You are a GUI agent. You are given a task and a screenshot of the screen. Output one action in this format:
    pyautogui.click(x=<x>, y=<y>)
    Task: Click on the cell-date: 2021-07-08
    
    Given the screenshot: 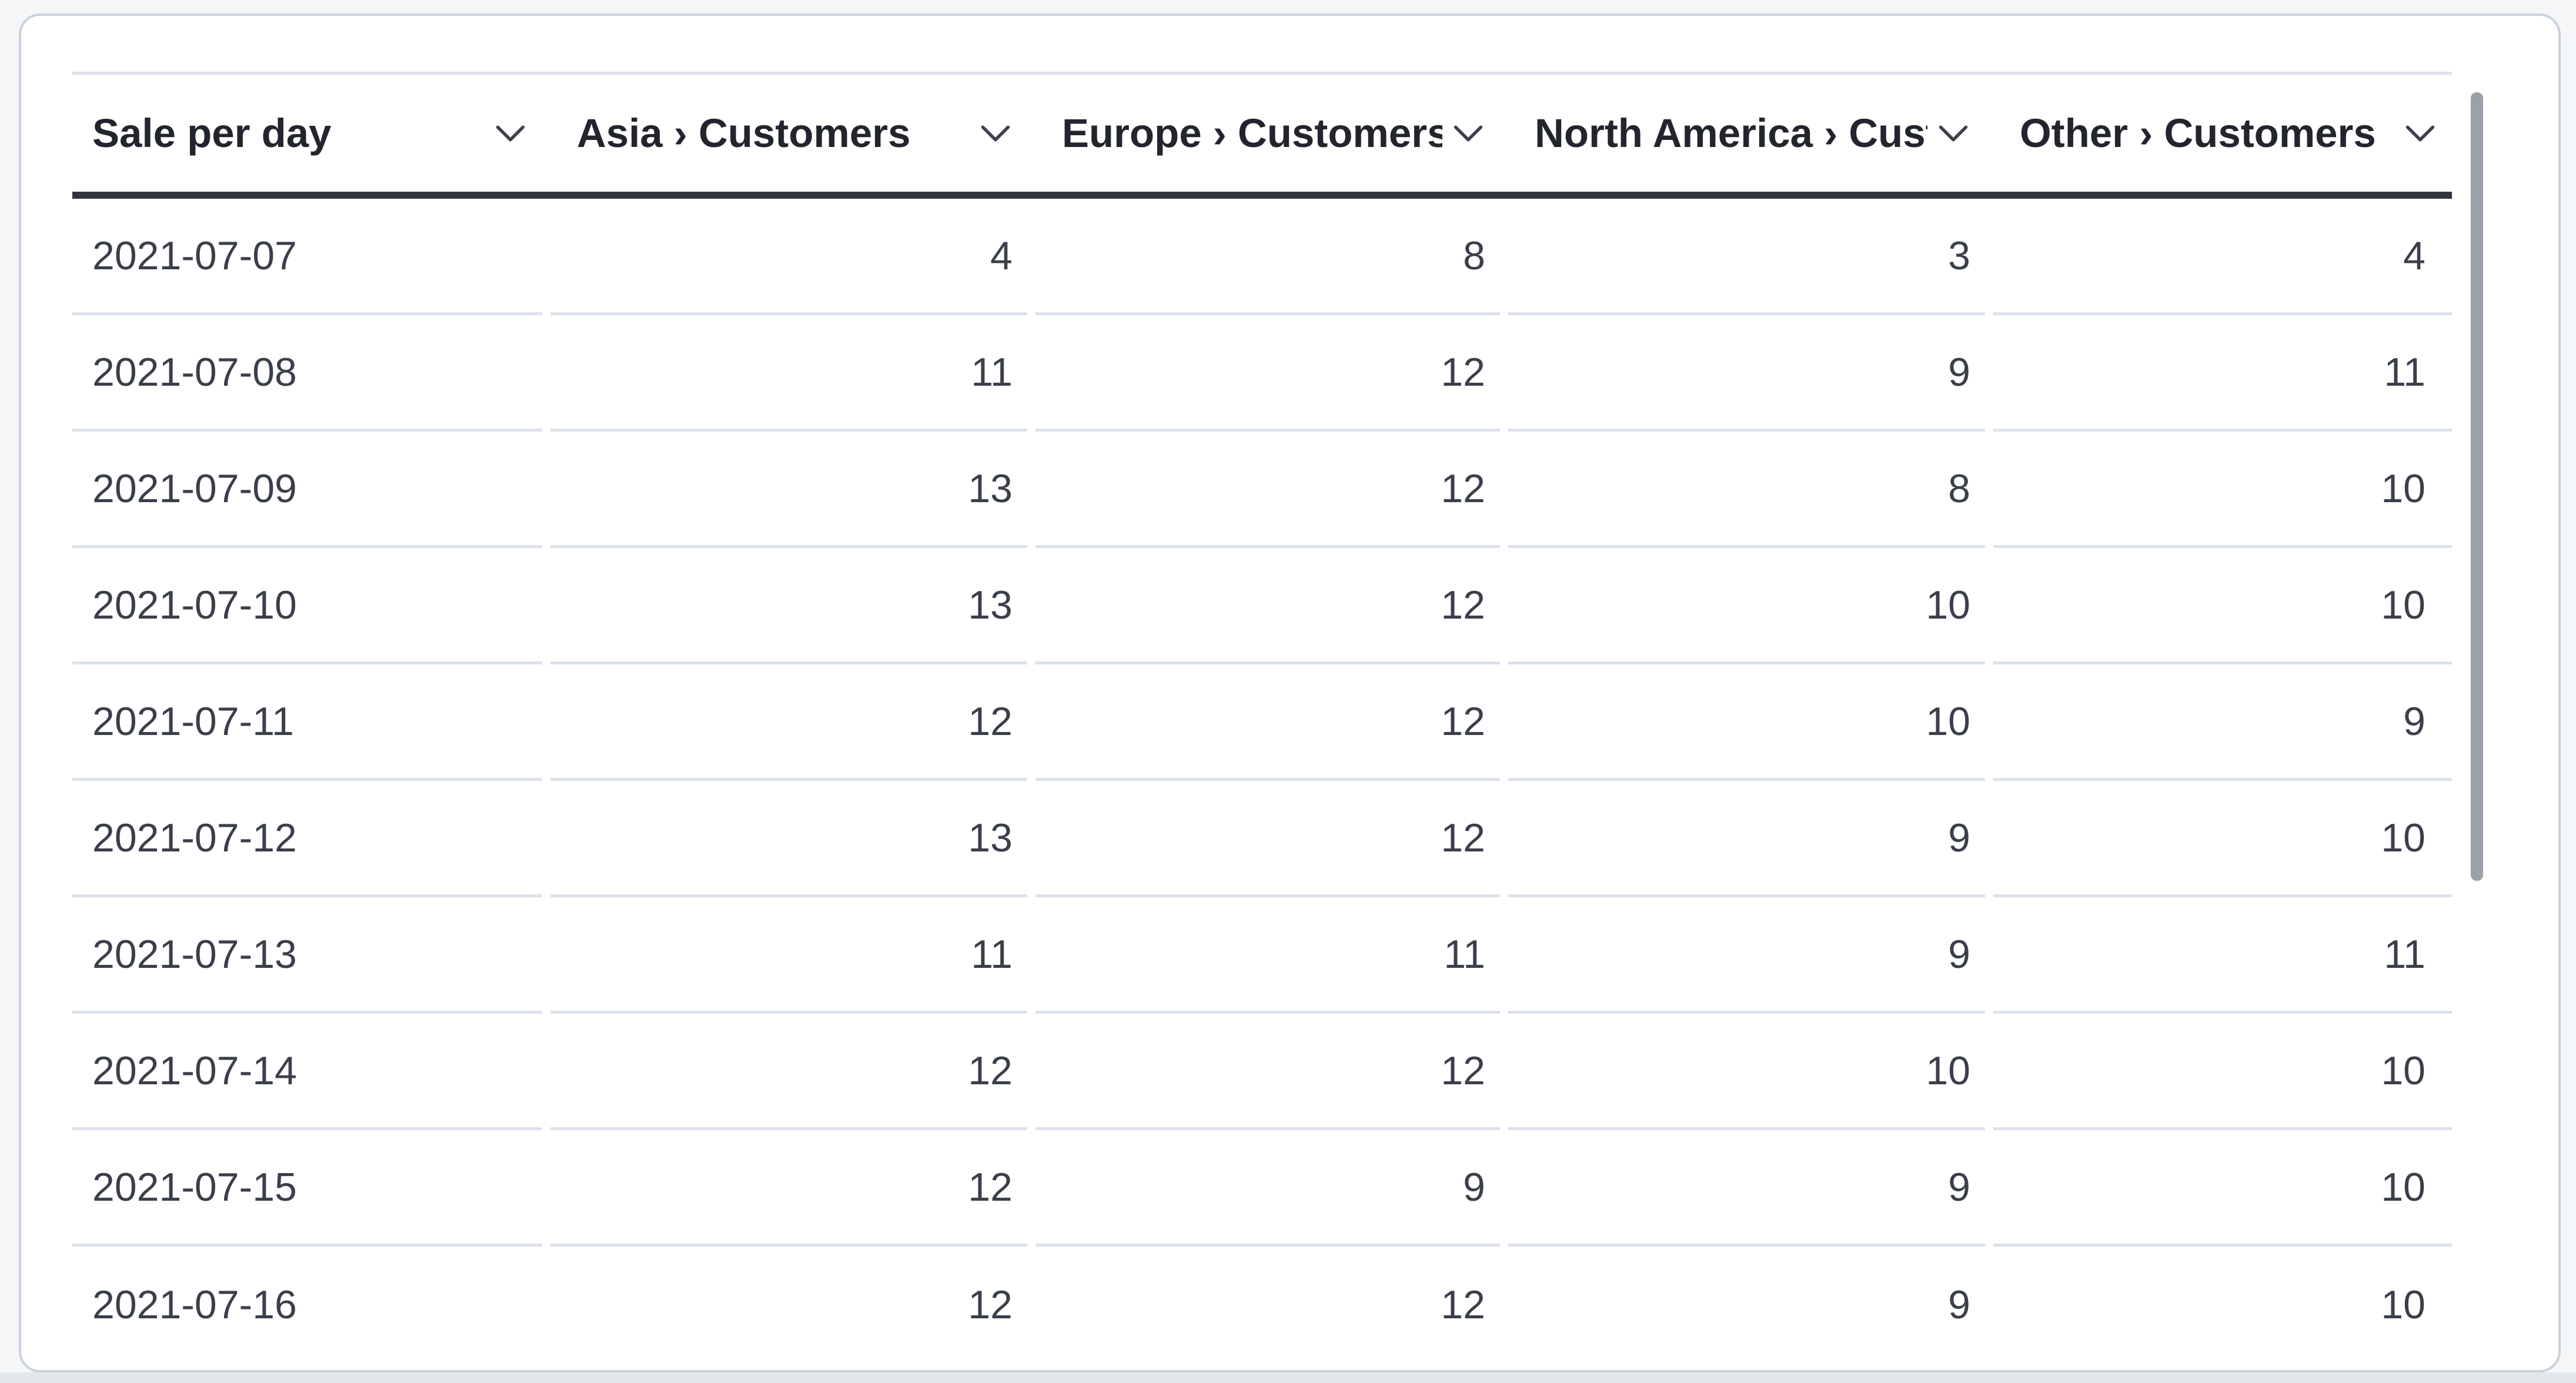 What is the action you would take?
    pyautogui.click(x=307, y=373)
    